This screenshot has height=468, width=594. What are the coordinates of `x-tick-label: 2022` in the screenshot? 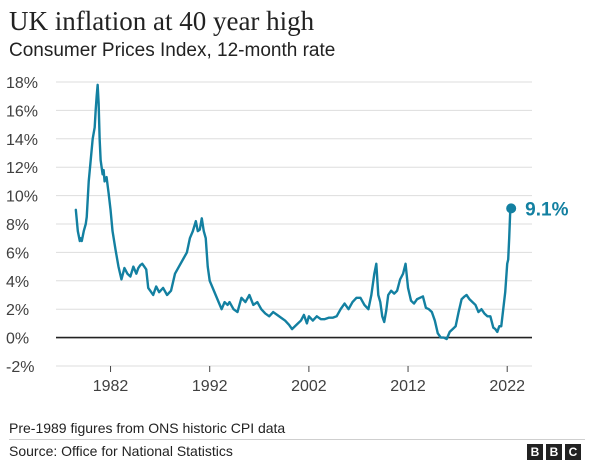 It's located at (507, 386).